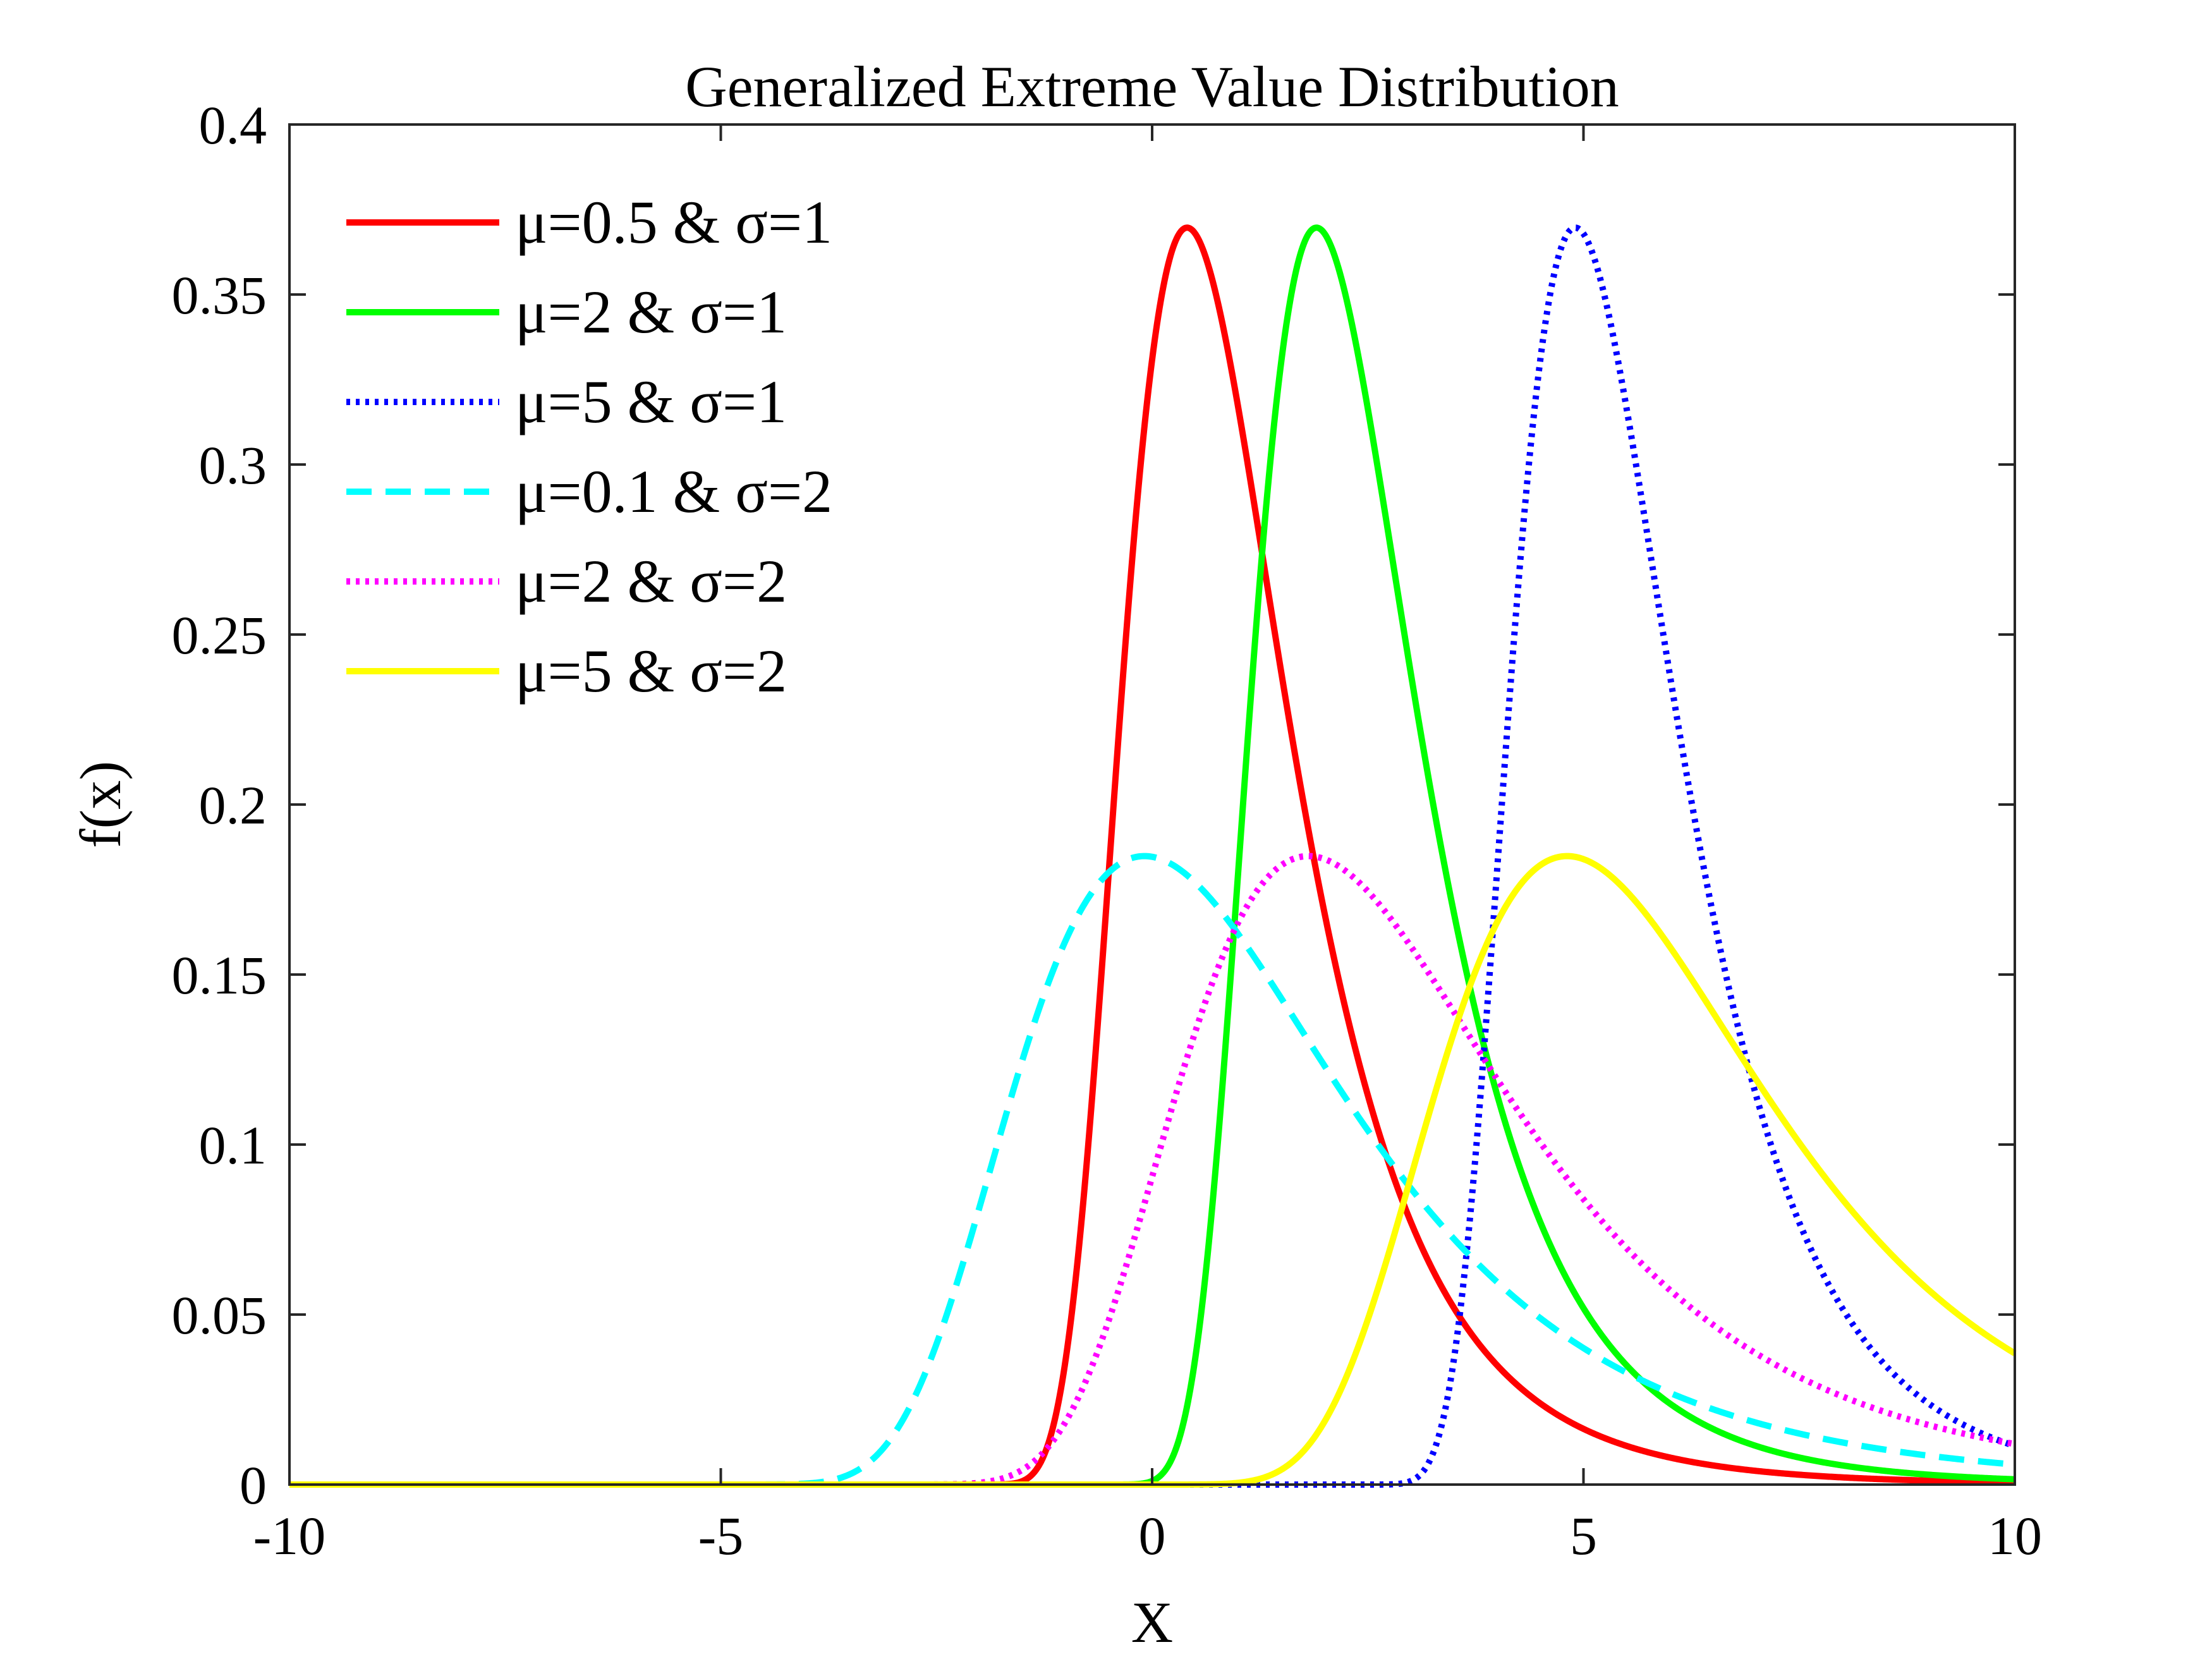 The image size is (2212, 1659). Describe the element at coordinates (233, 1145) in the screenshot. I see `y-tick-label: 0.1` at that location.